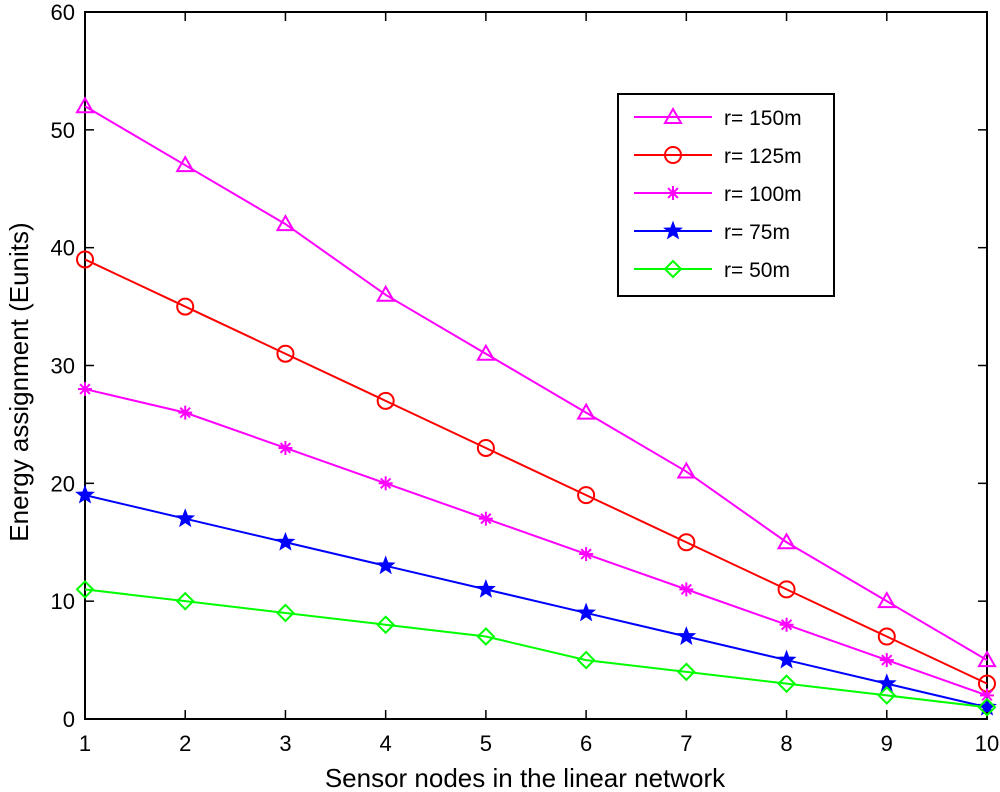 Image resolution: width=1000 pixels, height=792 pixels. What do you see at coordinates (285, 743) in the screenshot?
I see `x-tick-label: 3` at bounding box center [285, 743].